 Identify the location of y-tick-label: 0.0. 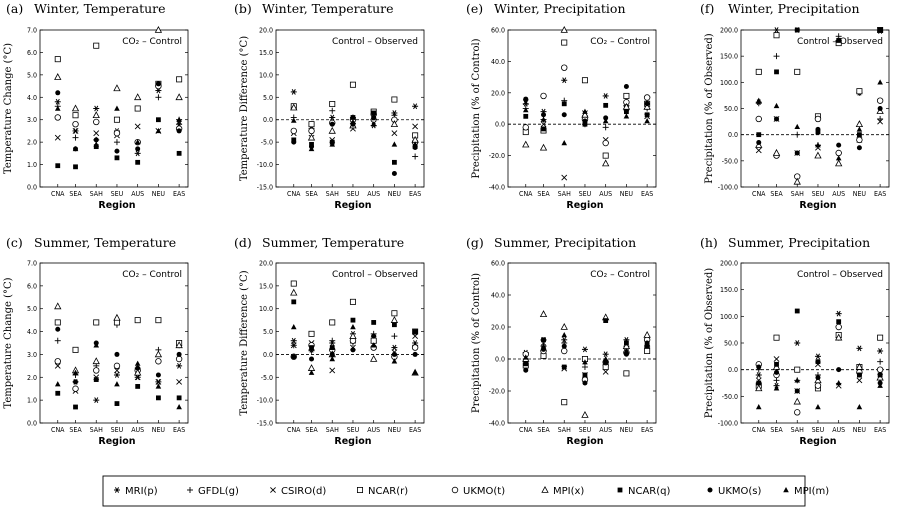
(500, 125).